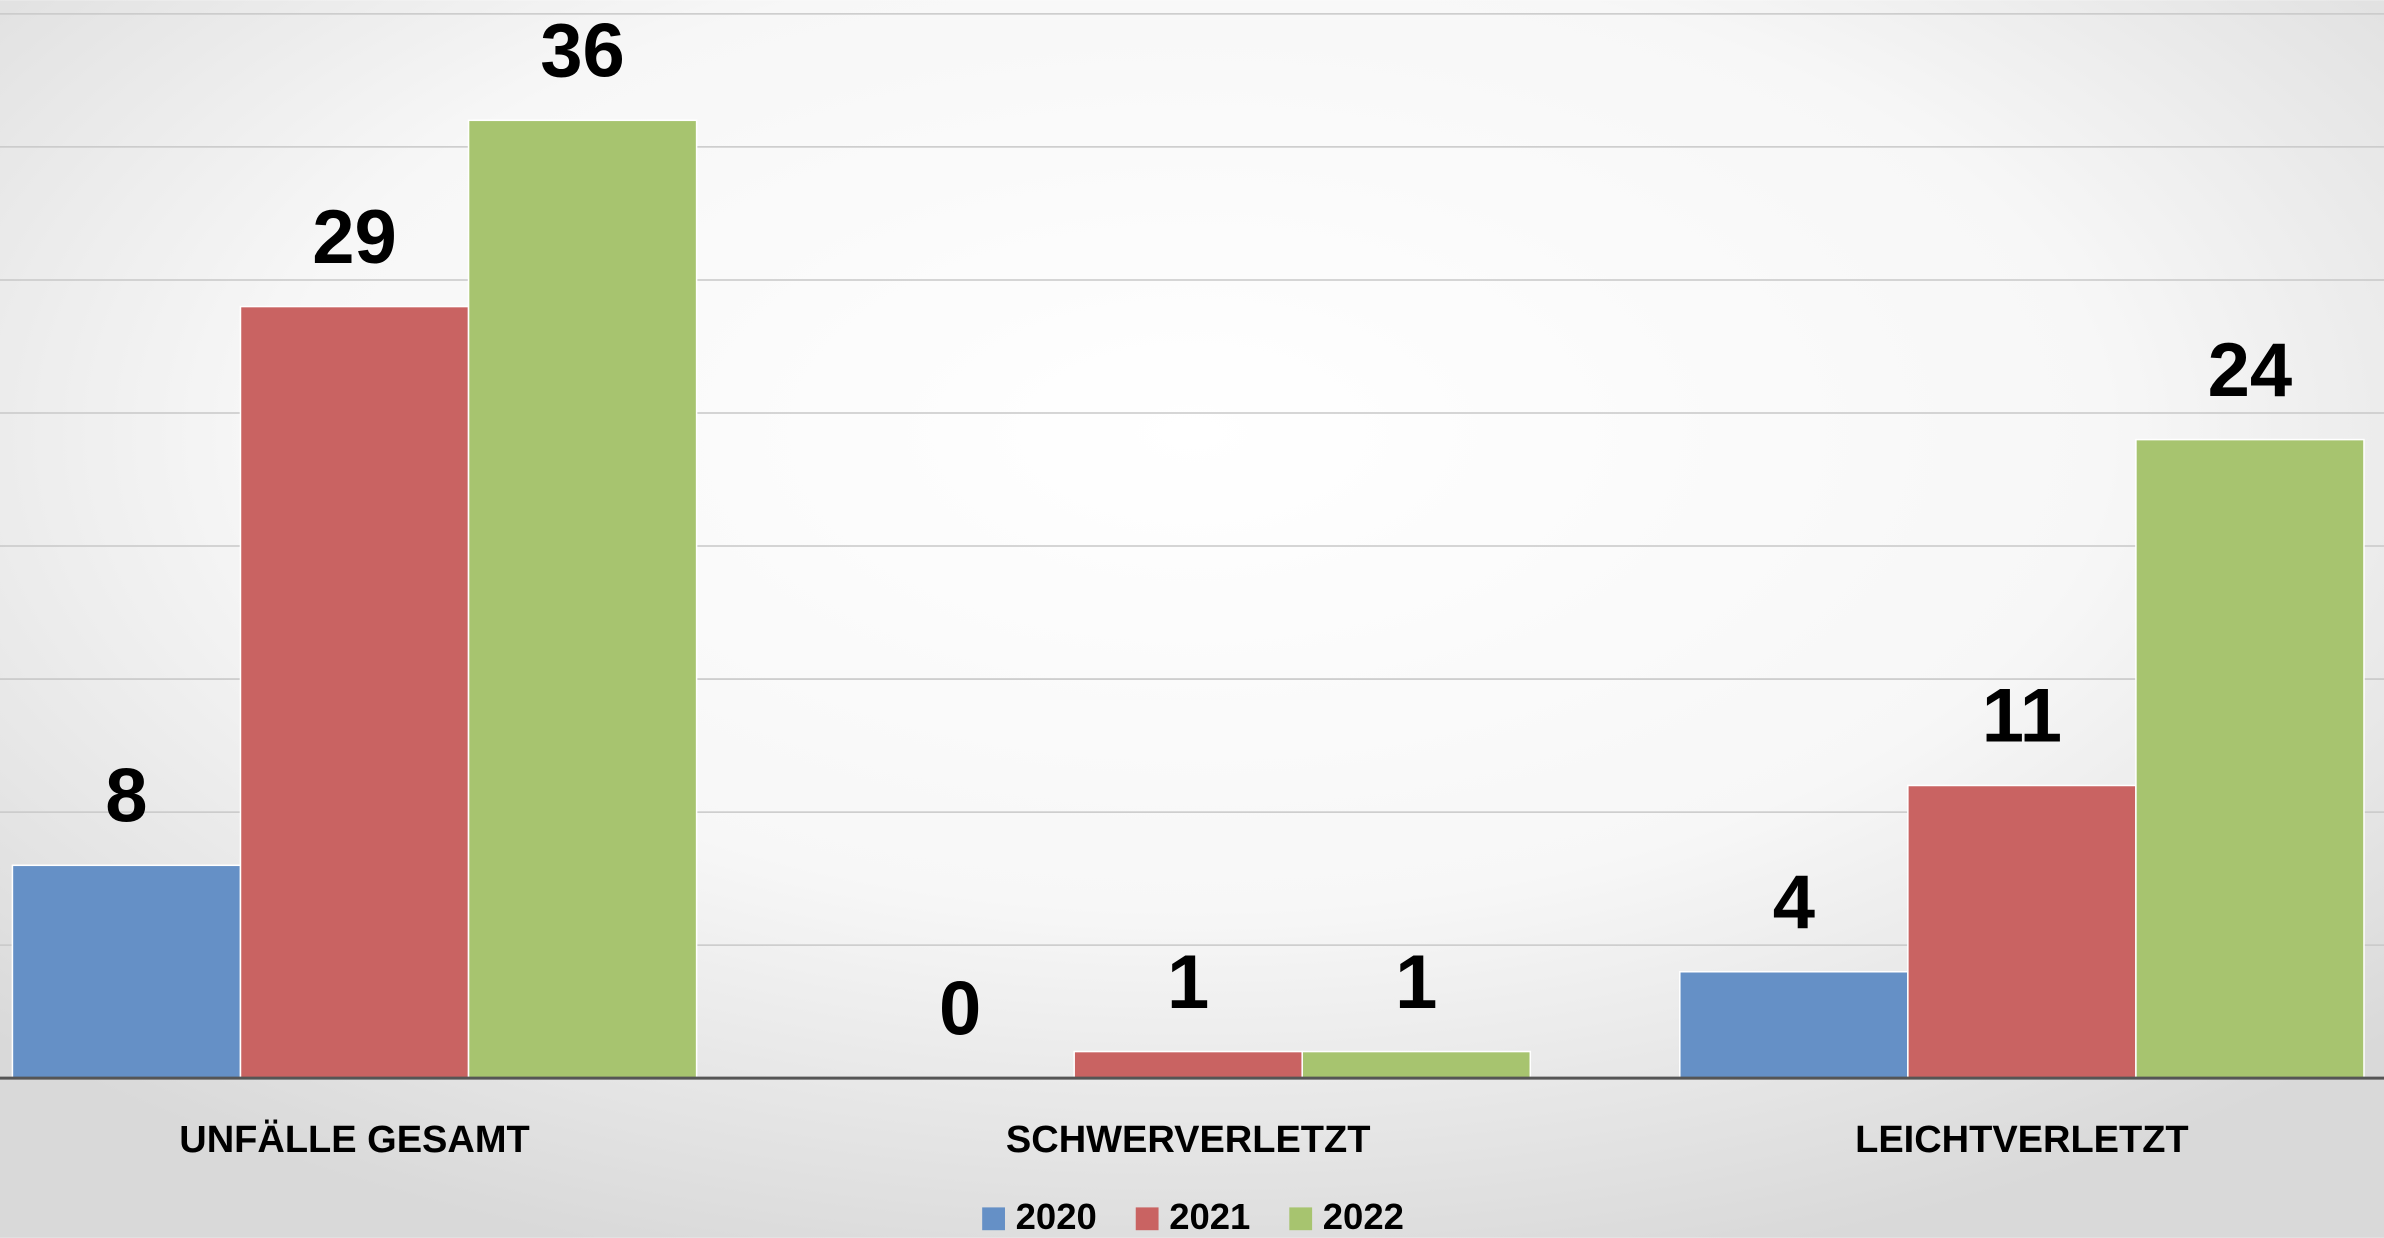 The width and height of the screenshot is (2384, 1238). Describe the element at coordinates (1209, 1216) in the screenshot. I see `legend-label: 2021` at that location.